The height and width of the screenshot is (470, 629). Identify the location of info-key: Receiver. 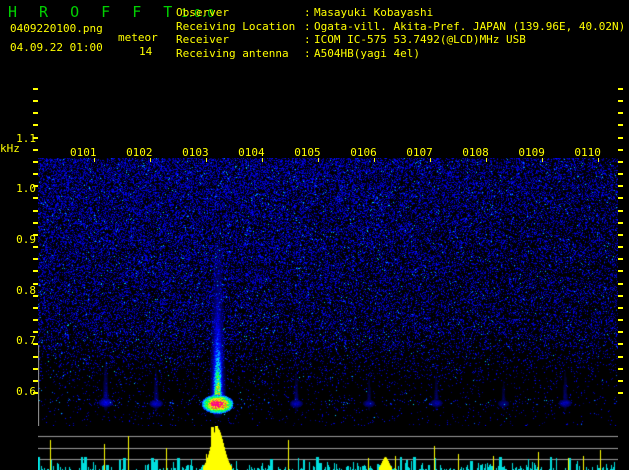
(202, 39).